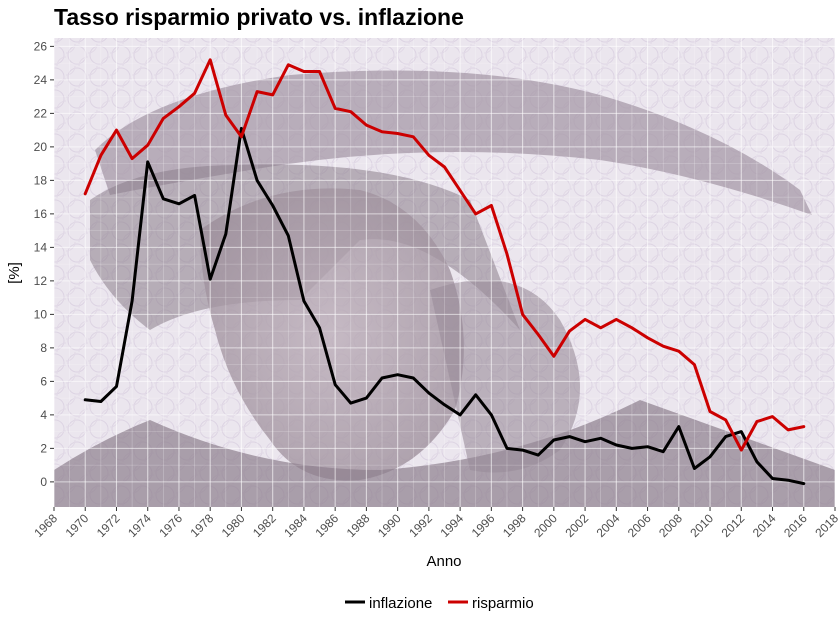 Image resolution: width=840 pixels, height=630 pixels. Describe the element at coordinates (14, 273) in the screenshot. I see `y-axis-title: [%]` at that location.